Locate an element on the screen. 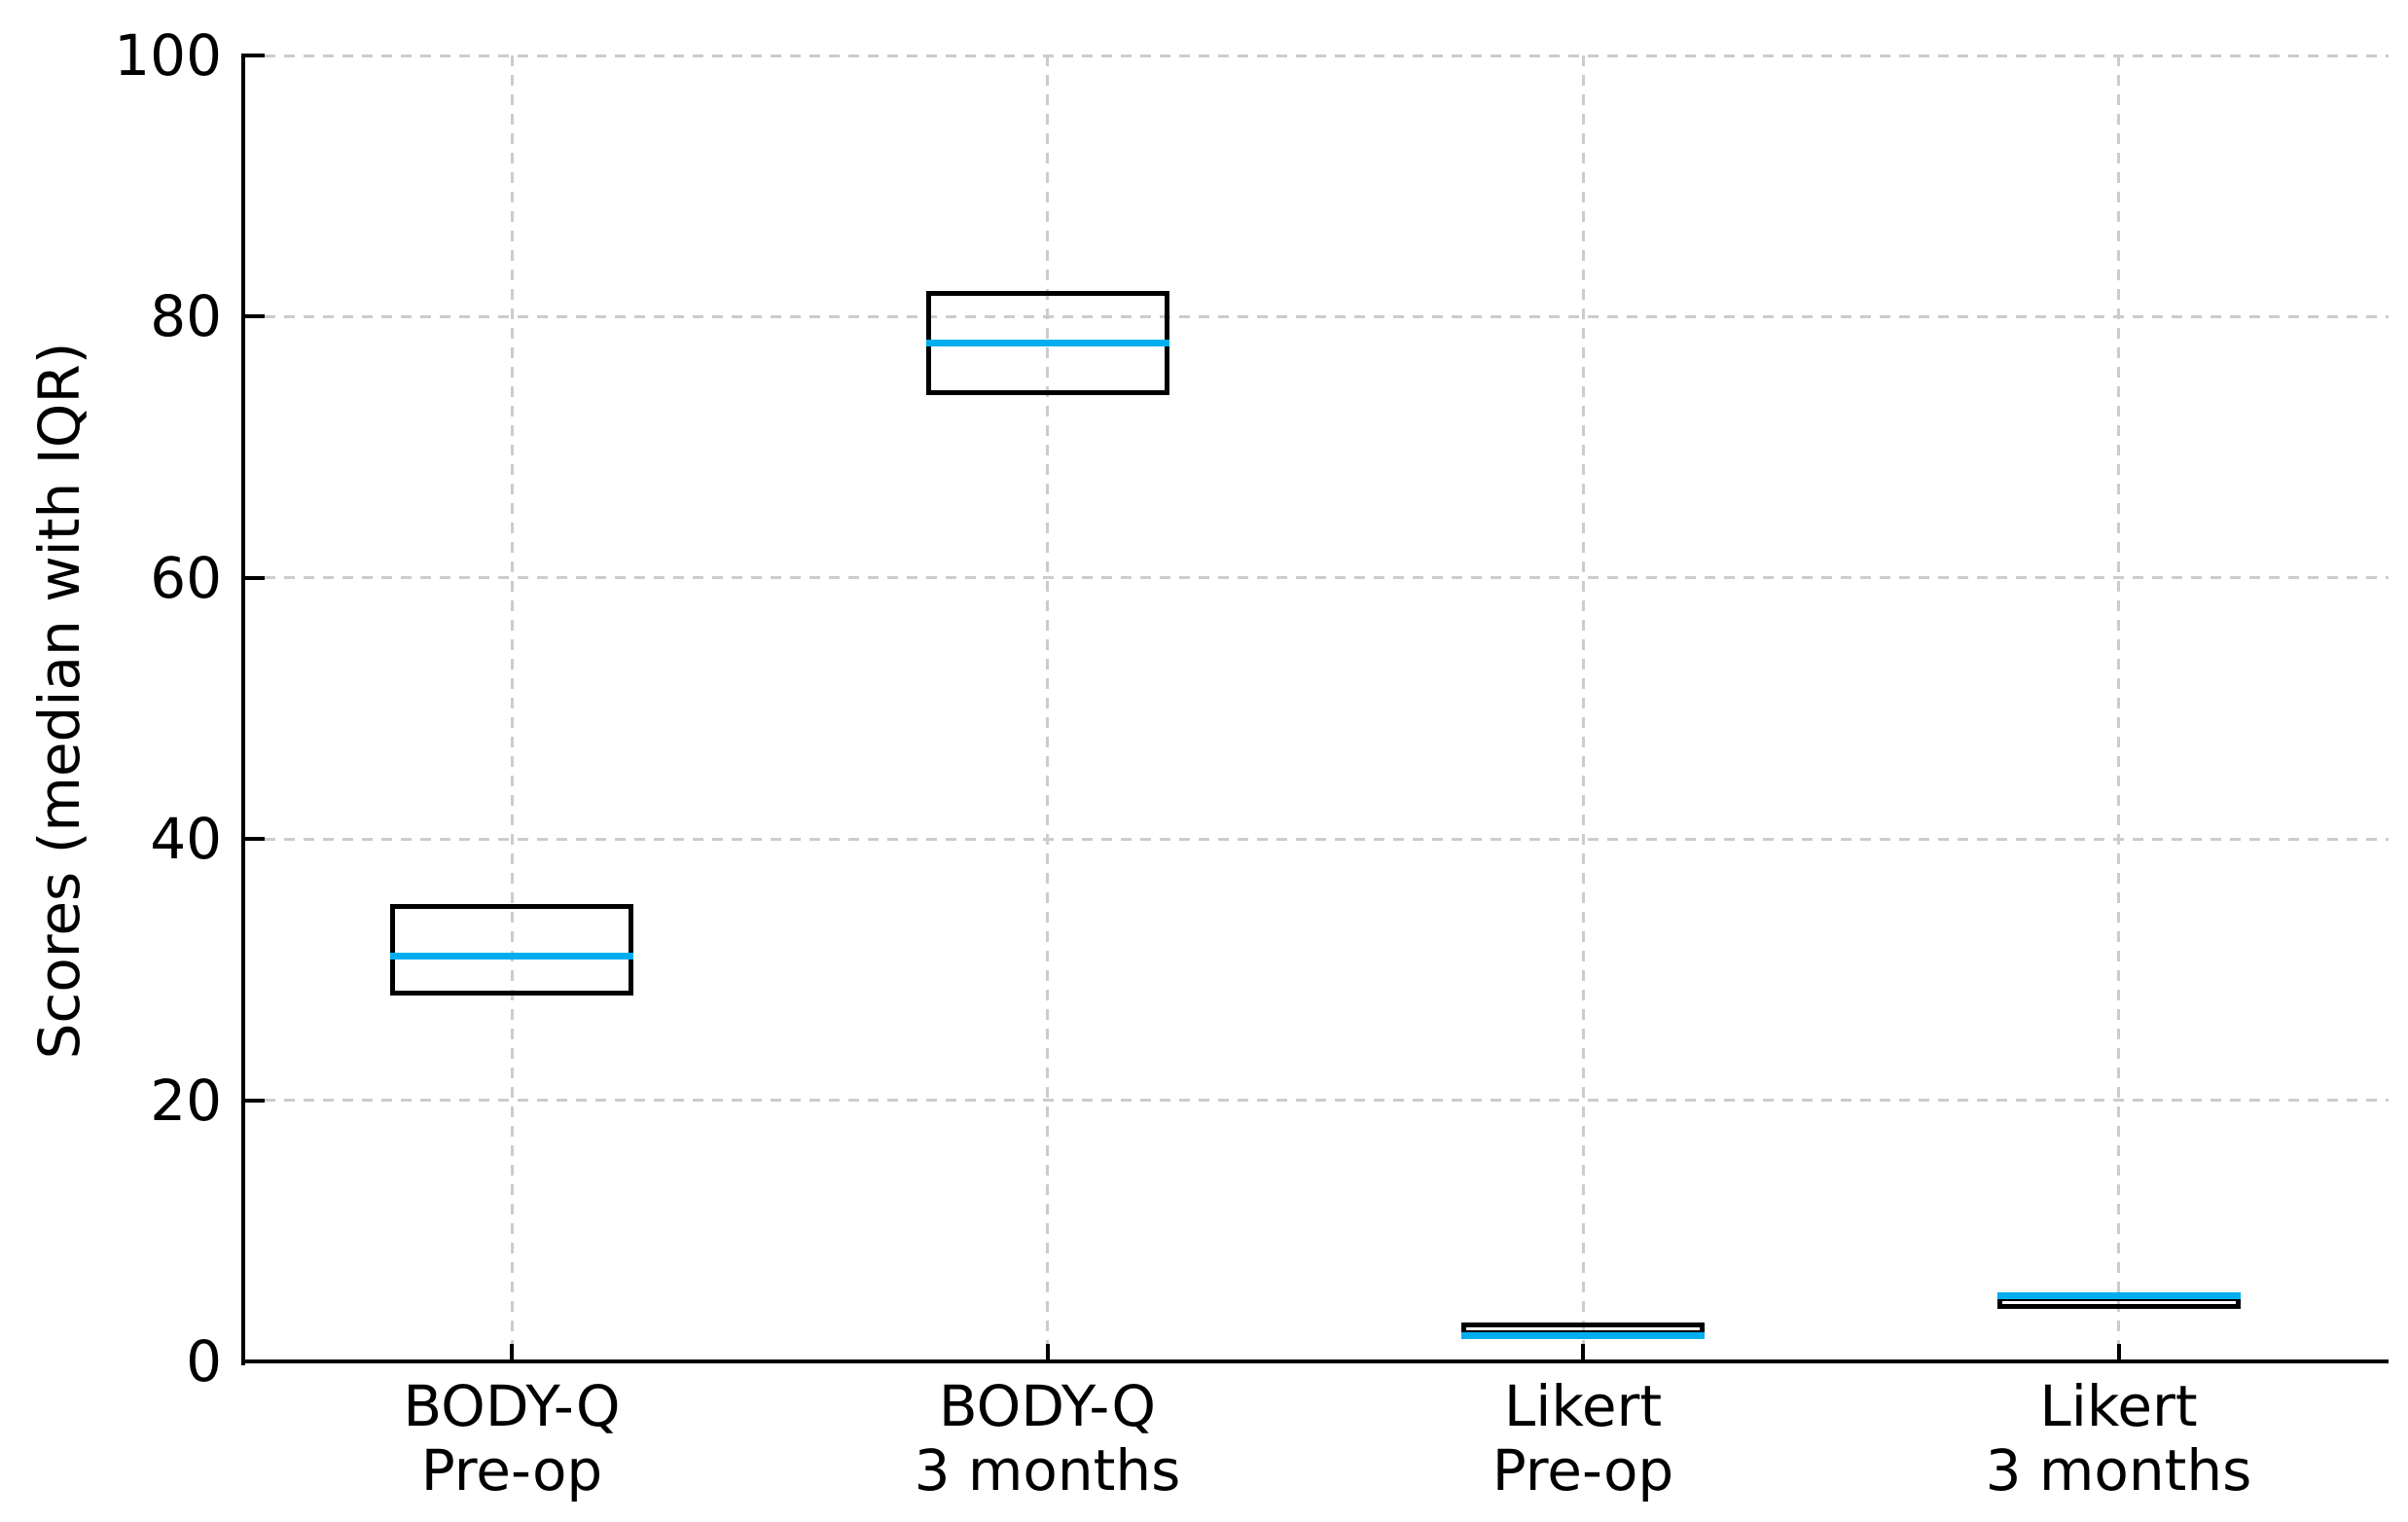 The height and width of the screenshot is (1522, 2408). y-tick-label: 100 is located at coordinates (168, 55).